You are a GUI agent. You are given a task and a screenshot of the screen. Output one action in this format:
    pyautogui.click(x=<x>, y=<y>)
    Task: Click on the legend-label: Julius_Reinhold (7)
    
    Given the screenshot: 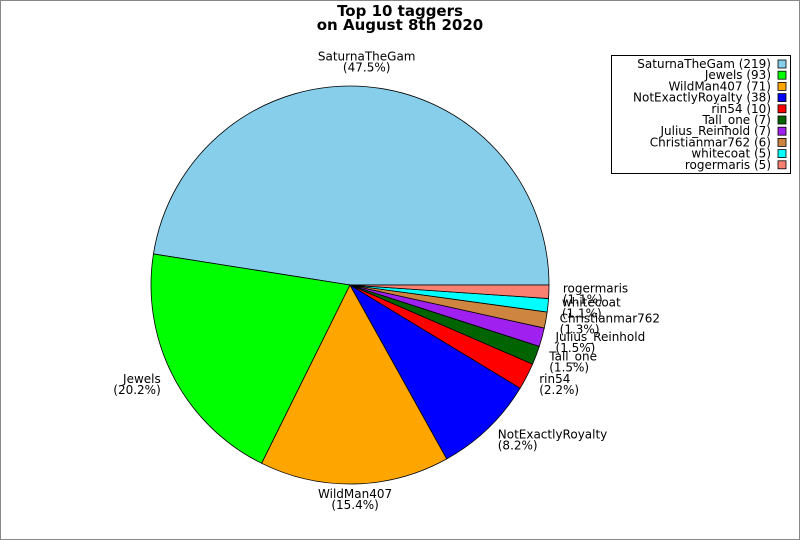 What is the action you would take?
    pyautogui.click(x=715, y=131)
    